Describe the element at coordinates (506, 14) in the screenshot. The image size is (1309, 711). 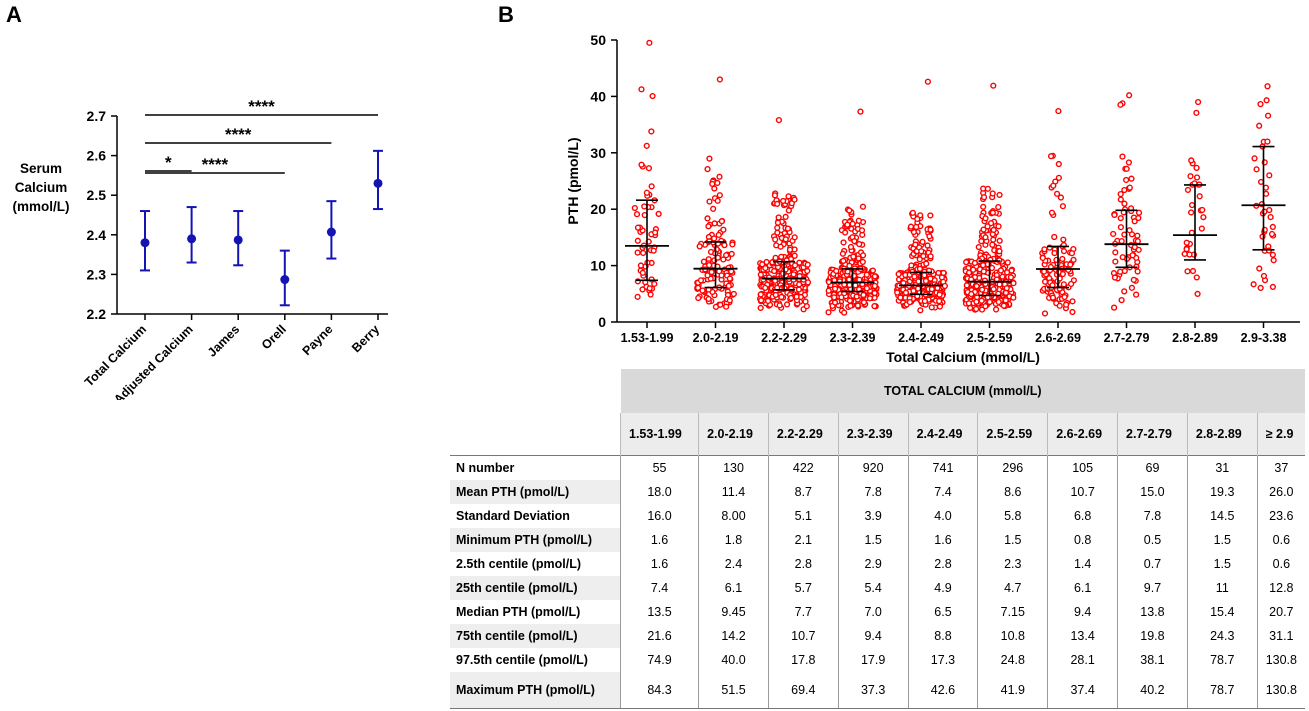
I see `panel-b-label: B` at that location.